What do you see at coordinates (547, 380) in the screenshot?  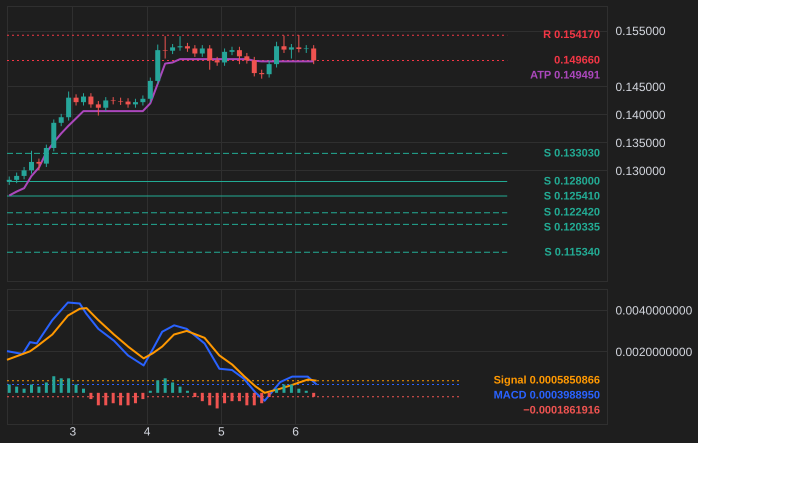 I see `text: Signal 0.0005850866` at bounding box center [547, 380].